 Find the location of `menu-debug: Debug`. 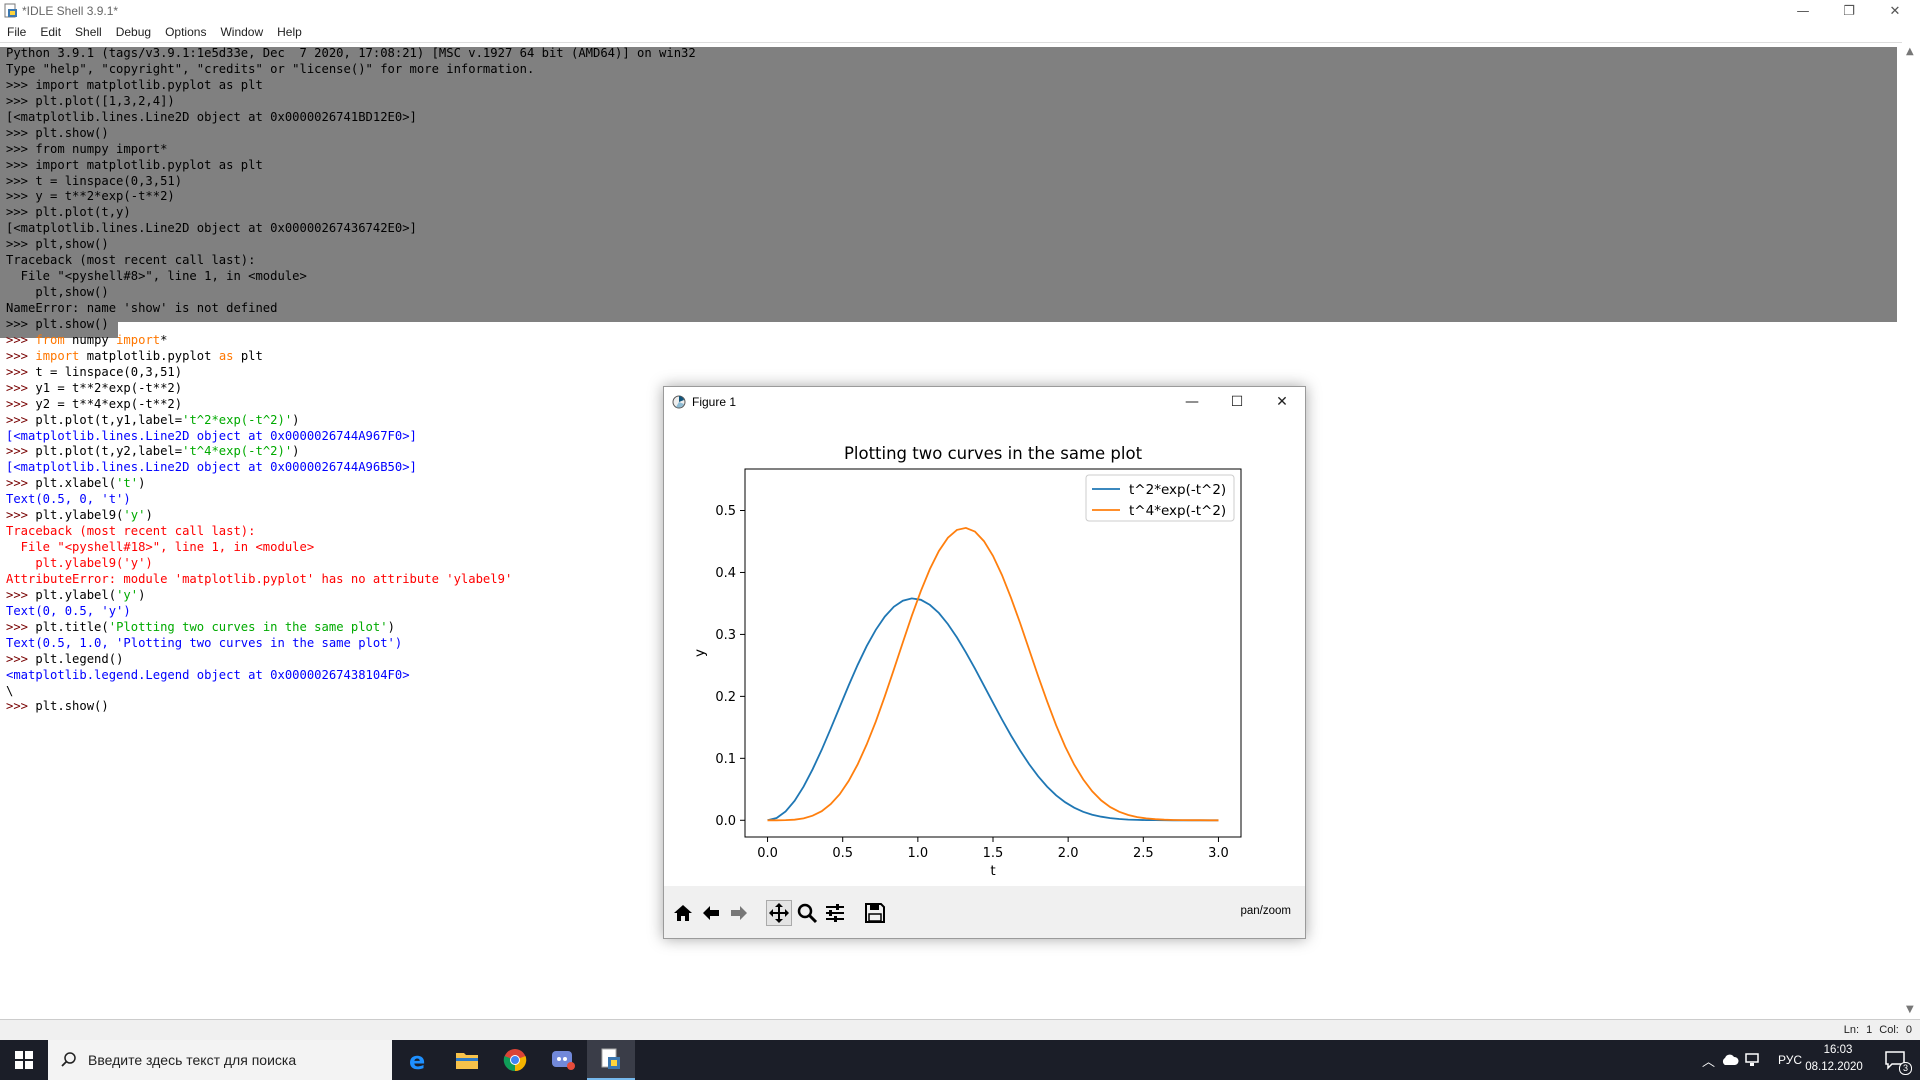

menu-debug: Debug is located at coordinates (133, 32).